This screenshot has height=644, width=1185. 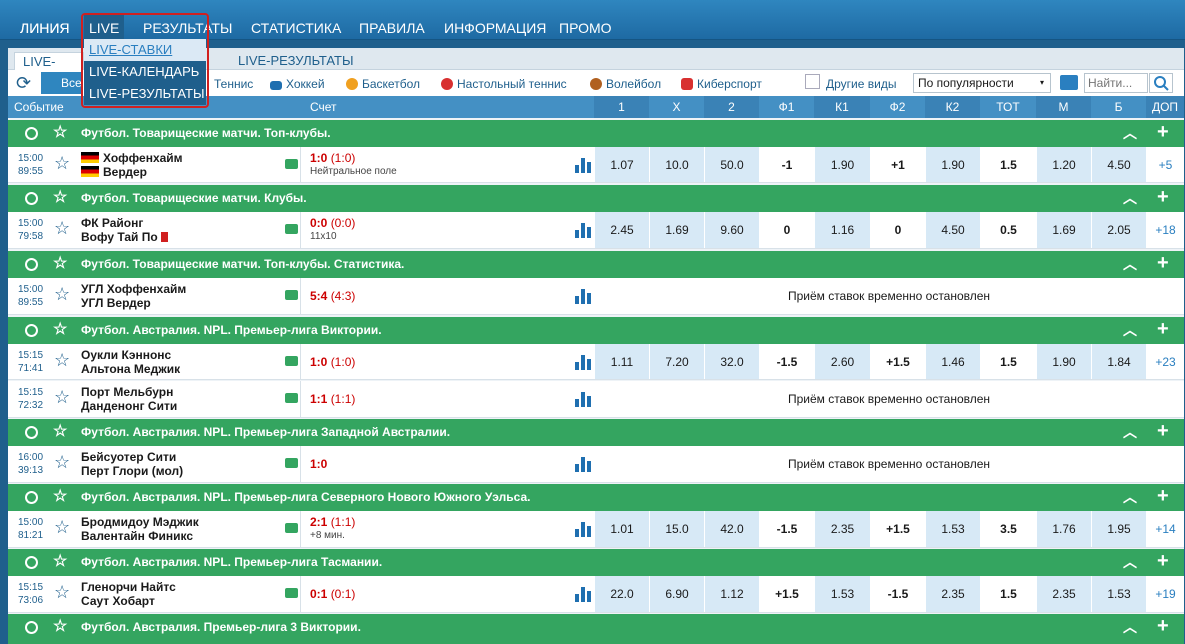 I want to click on match-teams: Бродмидоу Мэджик Валентайн Финикс, so click(x=140, y=529).